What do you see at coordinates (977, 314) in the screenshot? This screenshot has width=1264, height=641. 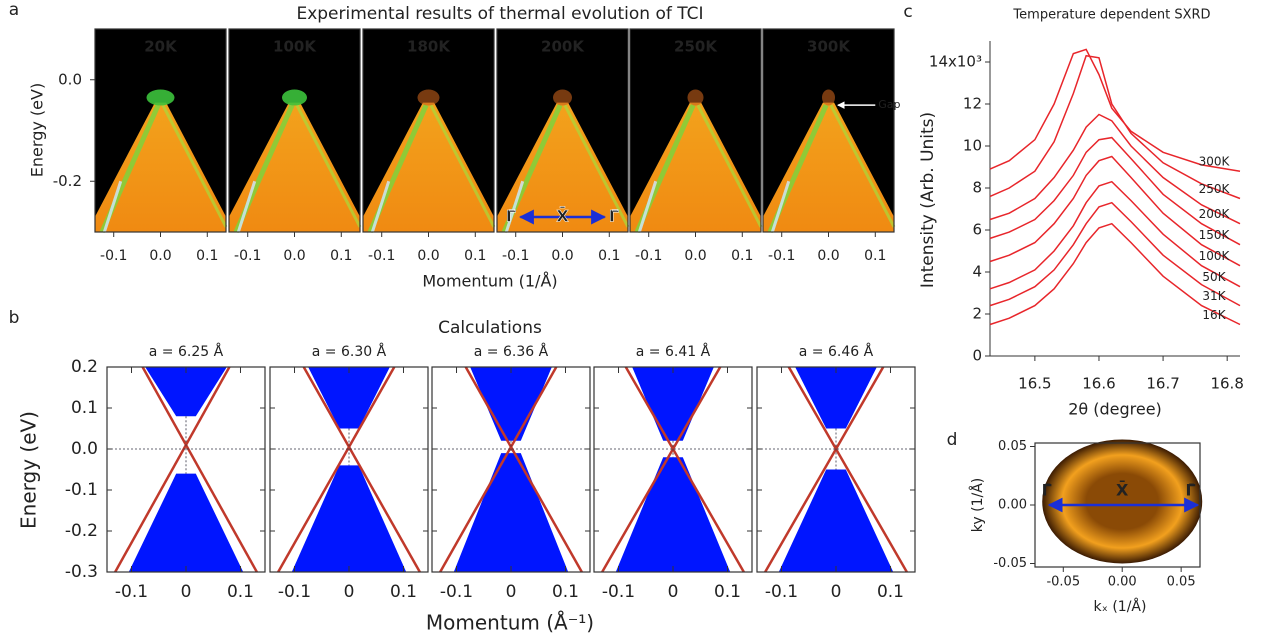 I see `y-tick-label: 2` at bounding box center [977, 314].